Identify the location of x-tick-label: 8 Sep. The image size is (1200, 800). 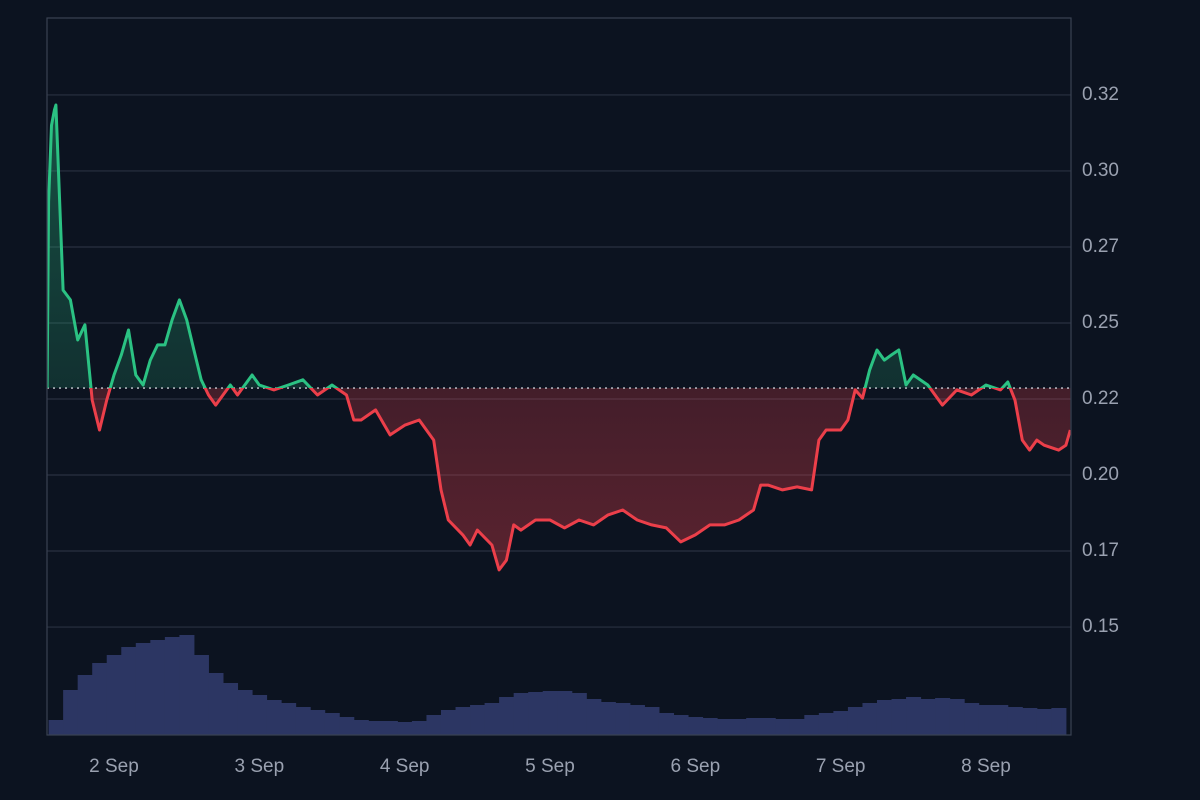
(986, 766).